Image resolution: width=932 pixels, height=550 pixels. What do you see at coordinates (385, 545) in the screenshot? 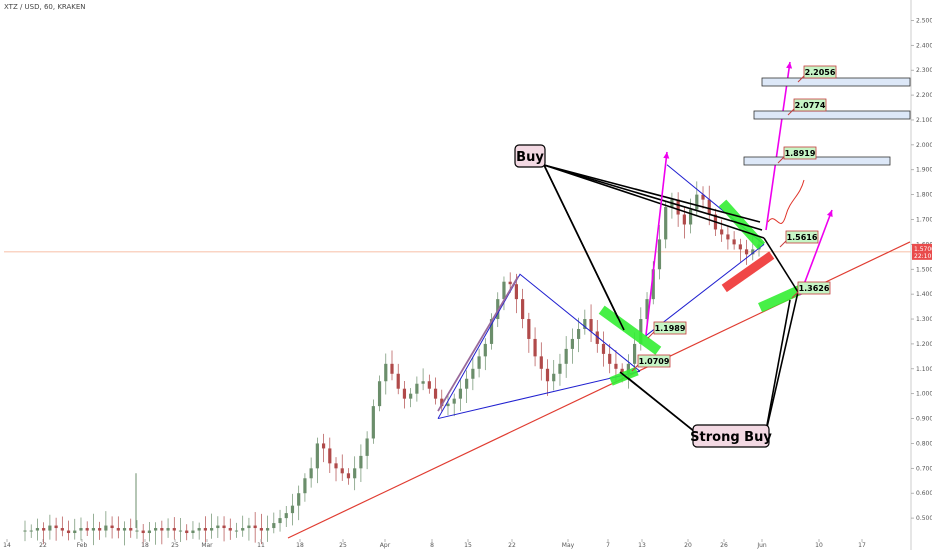
I see `x-tick-label: Apr` at bounding box center [385, 545].